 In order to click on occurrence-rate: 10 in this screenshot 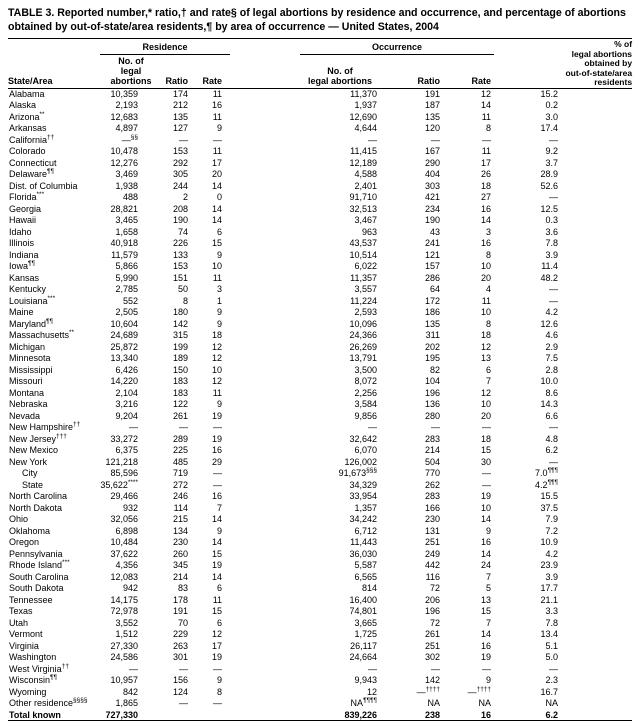, I will do `click(486, 404)`.